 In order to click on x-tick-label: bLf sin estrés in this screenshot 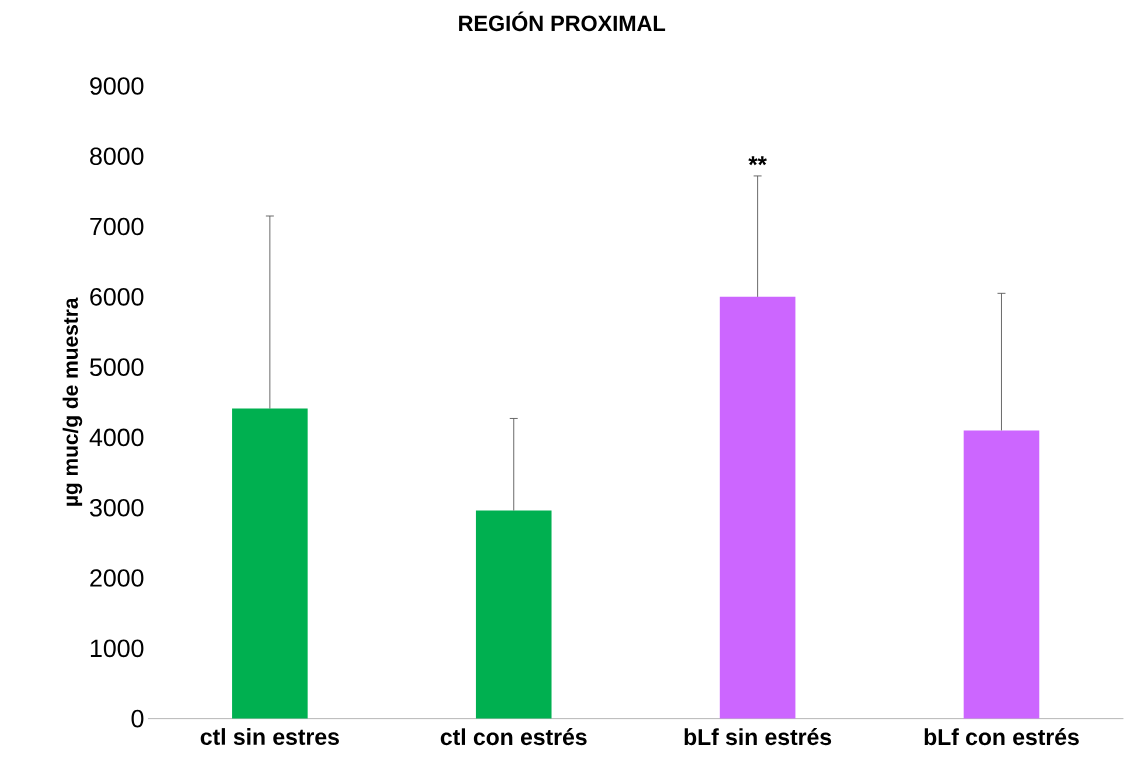, I will do `click(758, 737)`.